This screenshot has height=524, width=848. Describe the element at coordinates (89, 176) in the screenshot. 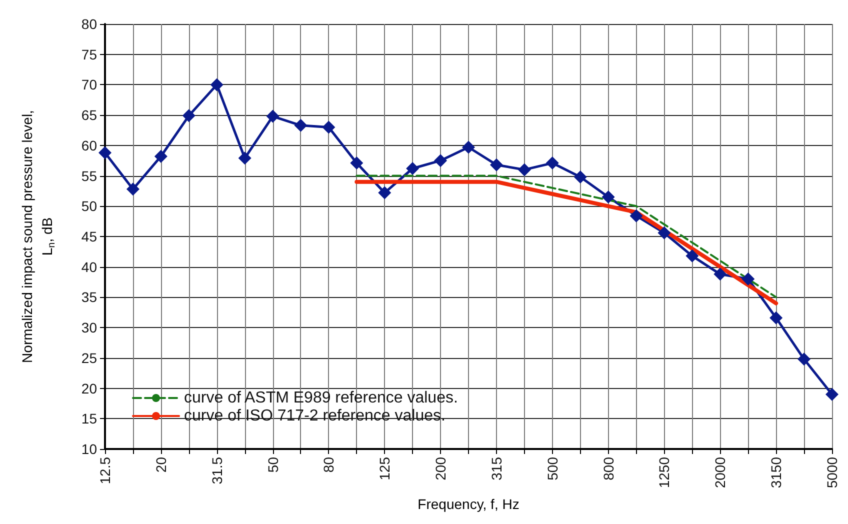

I see `y-tick-label: 55` at that location.